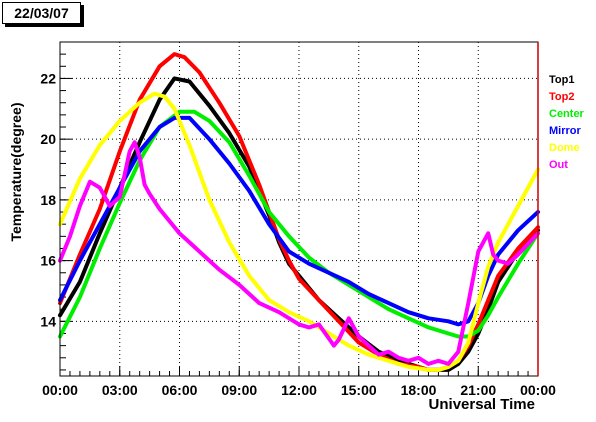 The image size is (596, 422). What do you see at coordinates (48, 78) in the screenshot?
I see `y-tick-label: 22` at bounding box center [48, 78].